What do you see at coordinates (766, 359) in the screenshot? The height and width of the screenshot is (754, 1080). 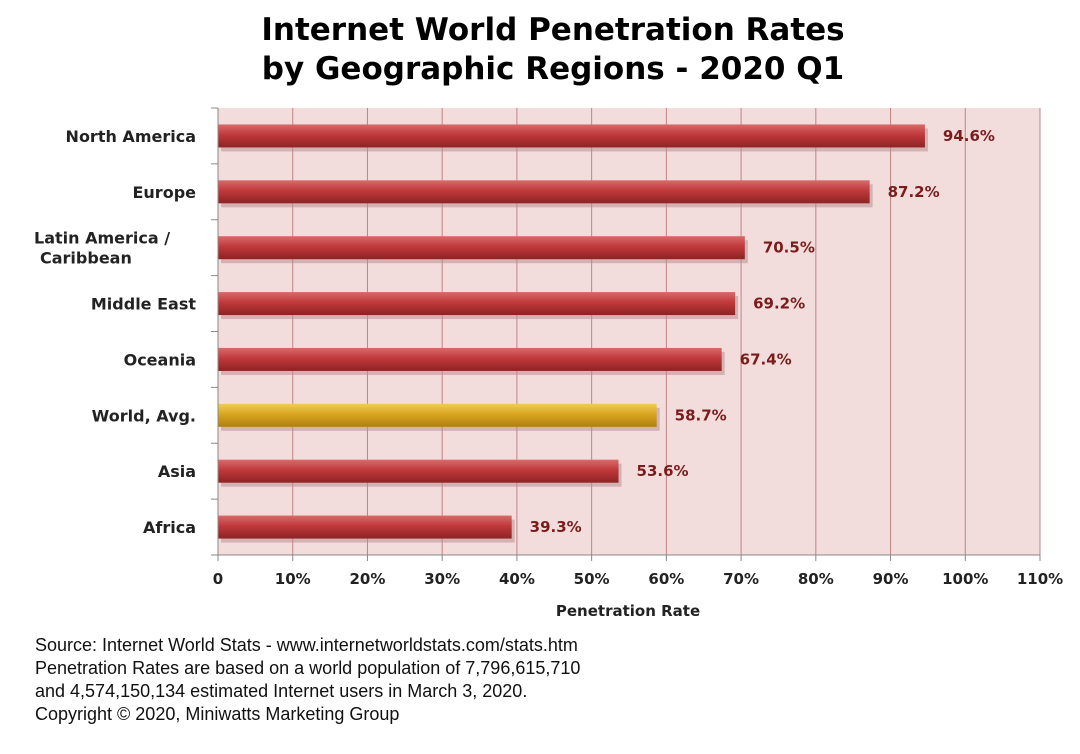 I see `value-label: 67.4%` at bounding box center [766, 359].